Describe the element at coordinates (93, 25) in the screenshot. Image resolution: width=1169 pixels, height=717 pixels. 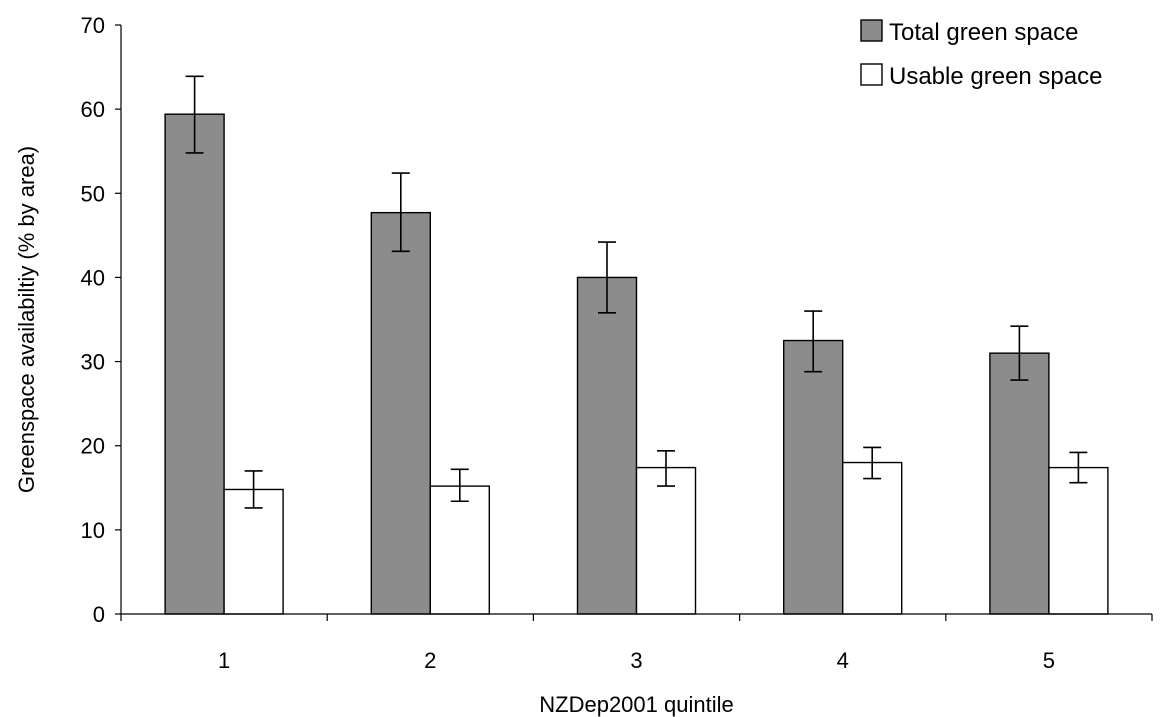
I see `y-tick-label: 70` at that location.